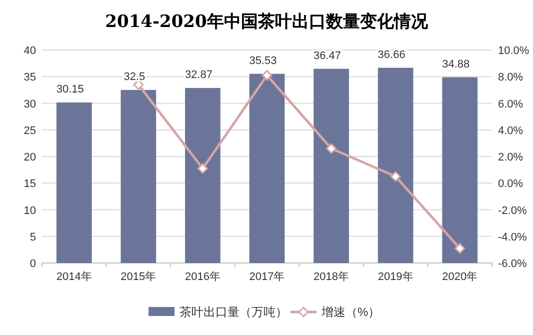 Image resolution: width=533 pixels, height=335 pixels. What do you see at coordinates (30, 158) in the screenshot?
I see `y-tick-label: 20` at bounding box center [30, 158].